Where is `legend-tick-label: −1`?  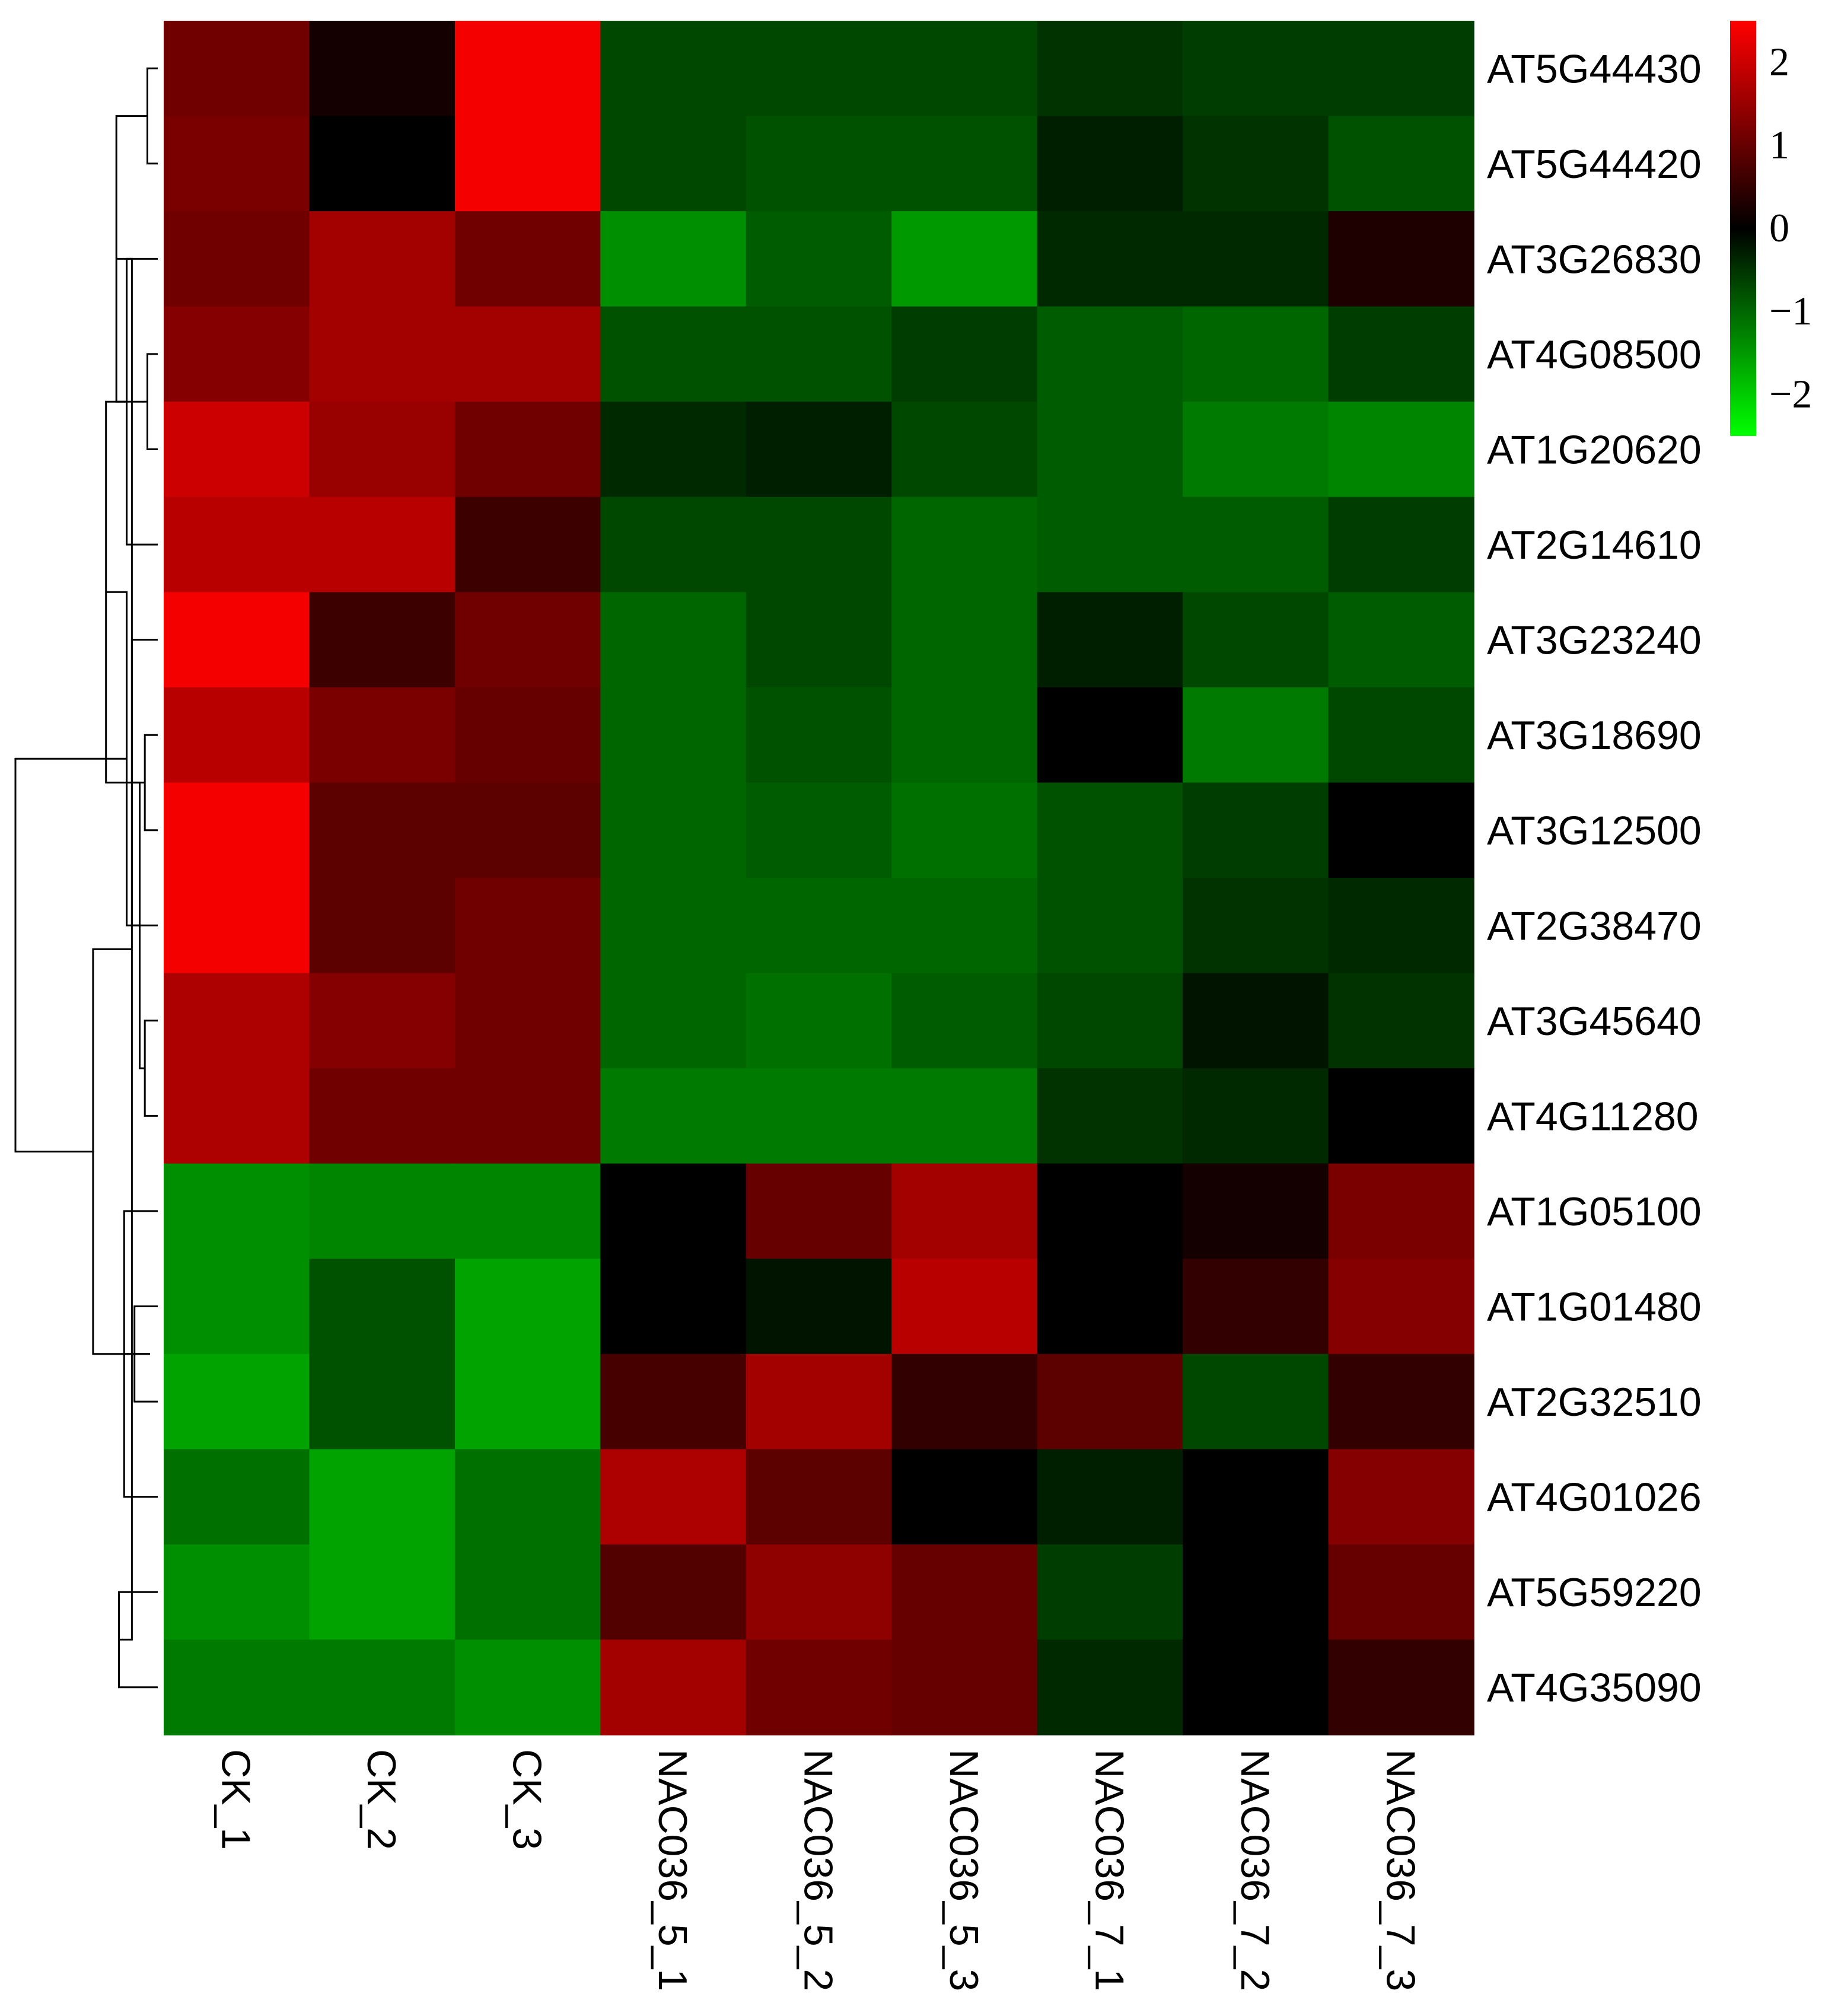
legend-tick-label: −1 is located at coordinates (1790, 310).